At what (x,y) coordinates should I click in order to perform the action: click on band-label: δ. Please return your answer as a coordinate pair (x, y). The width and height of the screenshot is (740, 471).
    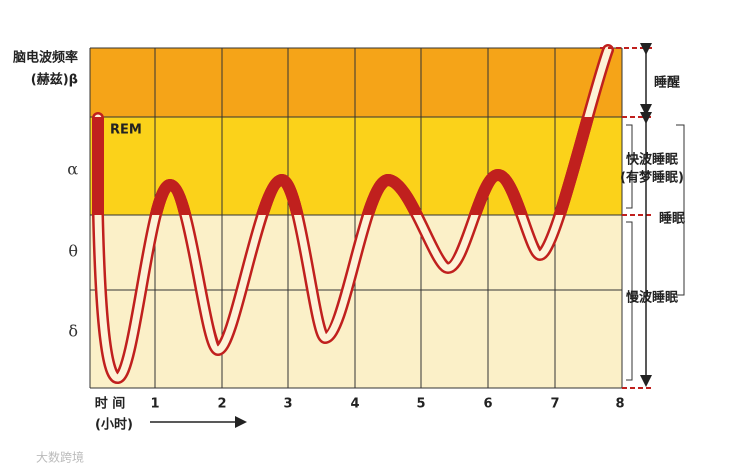
    Looking at the image, I should click on (73, 331).